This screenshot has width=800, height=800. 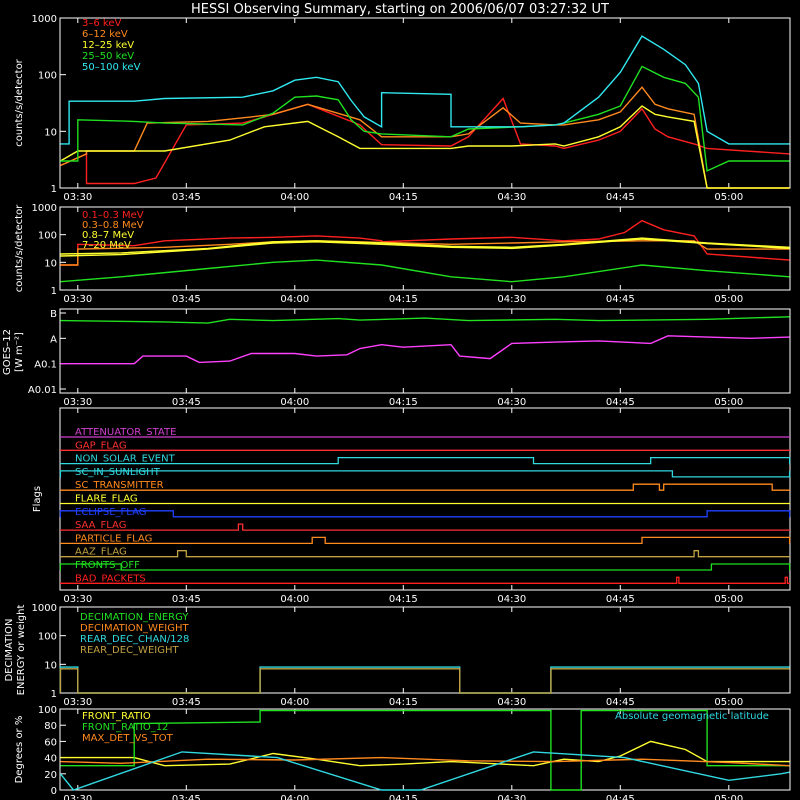 What do you see at coordinates (125, 727) in the screenshot?
I see `ratios-legend-item: FRONT_RATIO_12` at bounding box center [125, 727].